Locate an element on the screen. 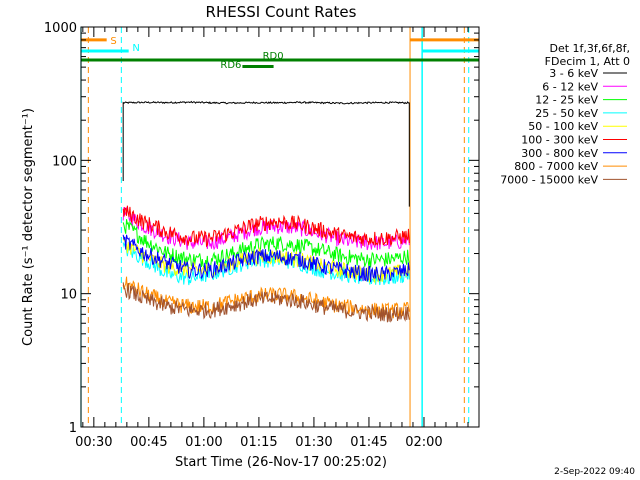 The height and width of the screenshot is (480, 640). series-line-300-800kev is located at coordinates (266, 258).